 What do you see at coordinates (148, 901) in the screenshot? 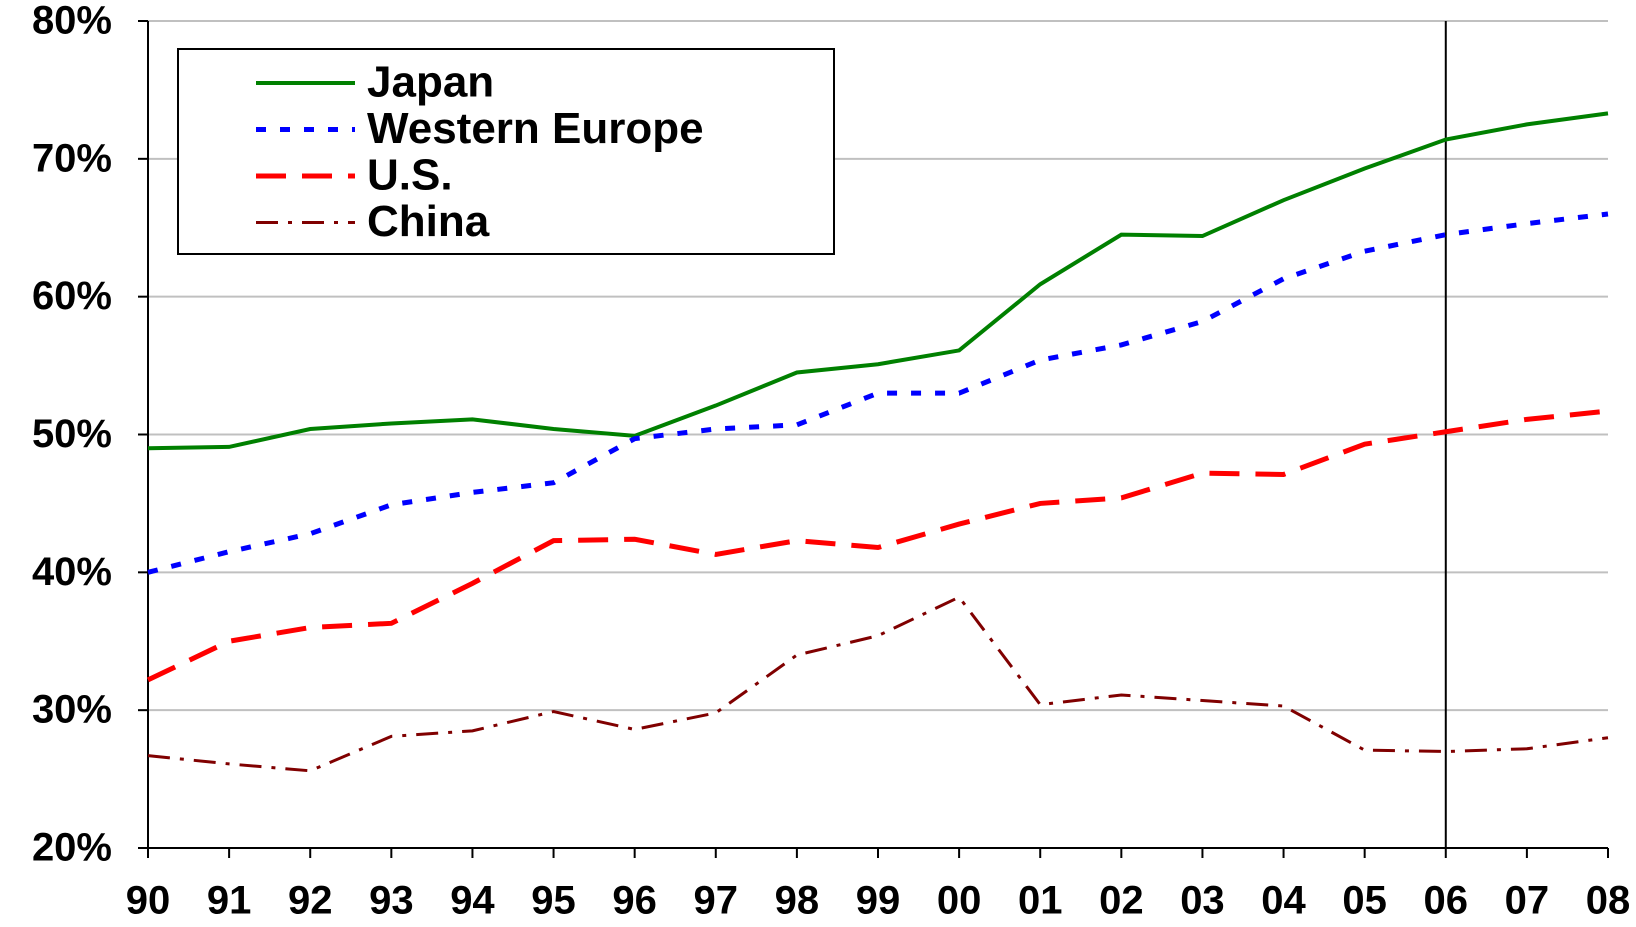
I see `x-tick-label: 90` at bounding box center [148, 901].